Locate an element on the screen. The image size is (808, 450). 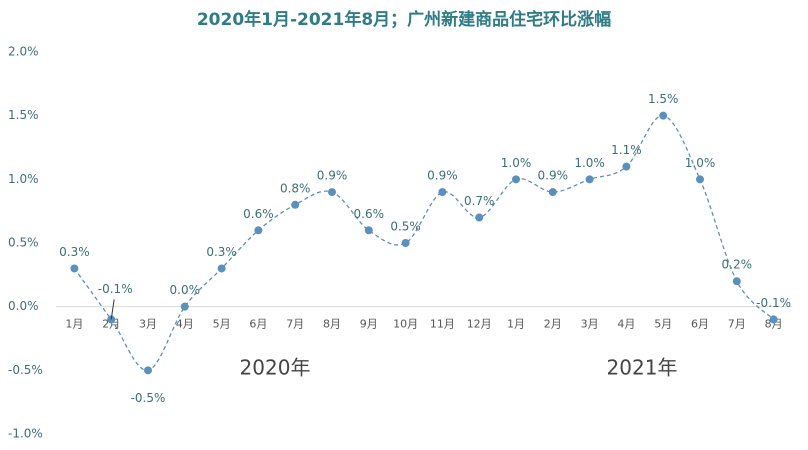
annotation: 2020年 is located at coordinates (275, 368).